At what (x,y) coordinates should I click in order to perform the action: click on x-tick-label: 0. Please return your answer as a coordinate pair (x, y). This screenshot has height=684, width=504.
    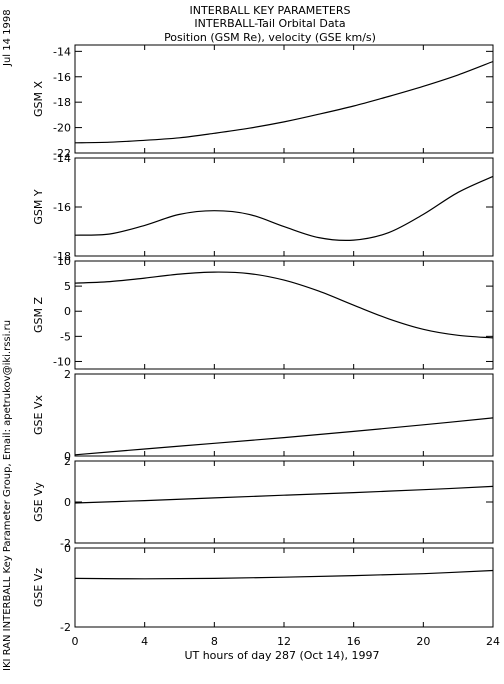
    Looking at the image, I should click on (75, 641).